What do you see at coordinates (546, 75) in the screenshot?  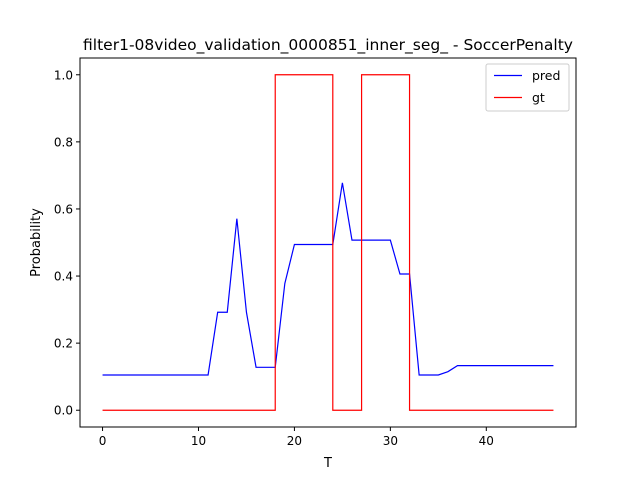 I see `legend-label-pred: pred` at bounding box center [546, 75].